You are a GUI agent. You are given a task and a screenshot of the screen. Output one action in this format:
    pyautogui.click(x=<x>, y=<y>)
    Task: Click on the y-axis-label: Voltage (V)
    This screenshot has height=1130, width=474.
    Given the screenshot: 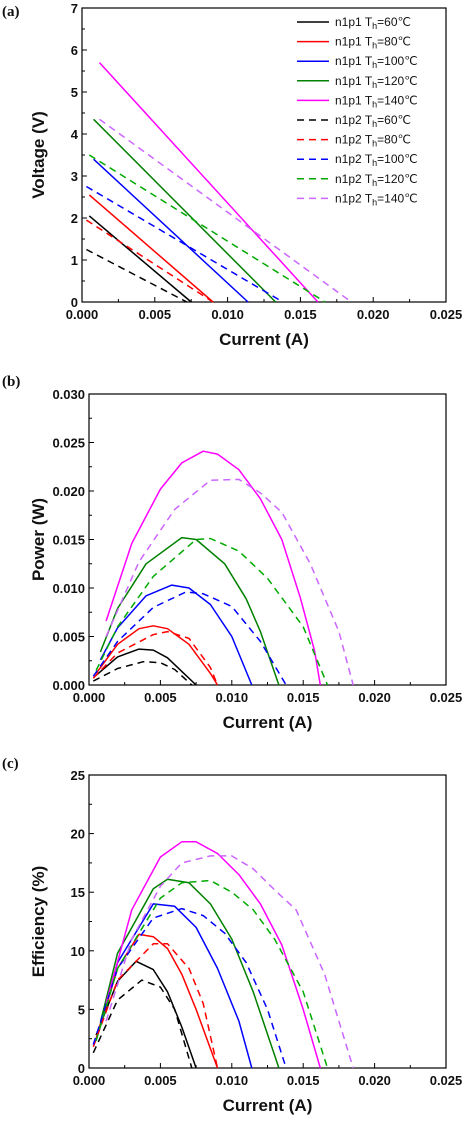 What is the action you would take?
    pyautogui.click(x=38, y=155)
    